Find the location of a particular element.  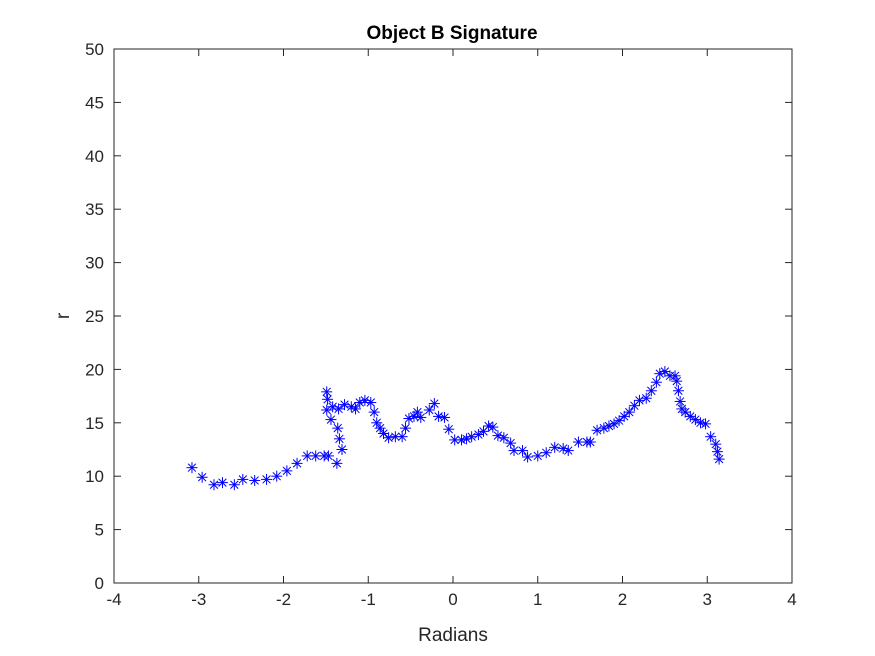

x-tick-label: 2 is located at coordinates (622, 599).